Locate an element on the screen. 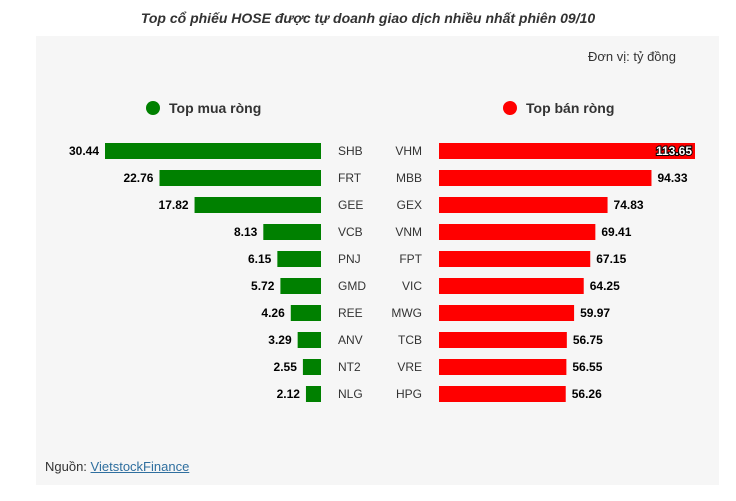 The height and width of the screenshot is (501, 736). sell-category-label: GEX is located at coordinates (409, 205).